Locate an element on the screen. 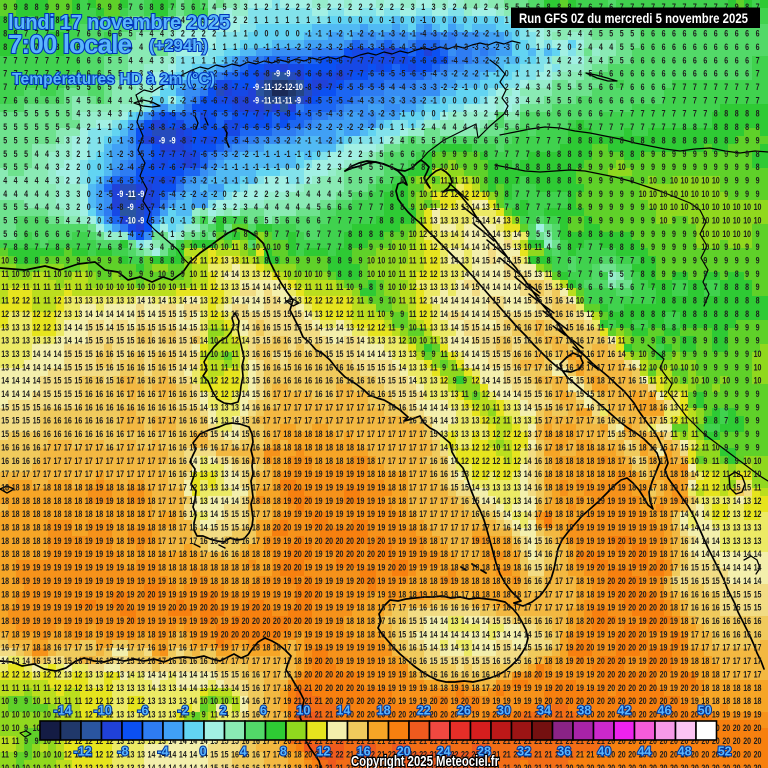 The width and height of the screenshot is (768, 768). svg-text: -8 is located at coordinates (122, 752).